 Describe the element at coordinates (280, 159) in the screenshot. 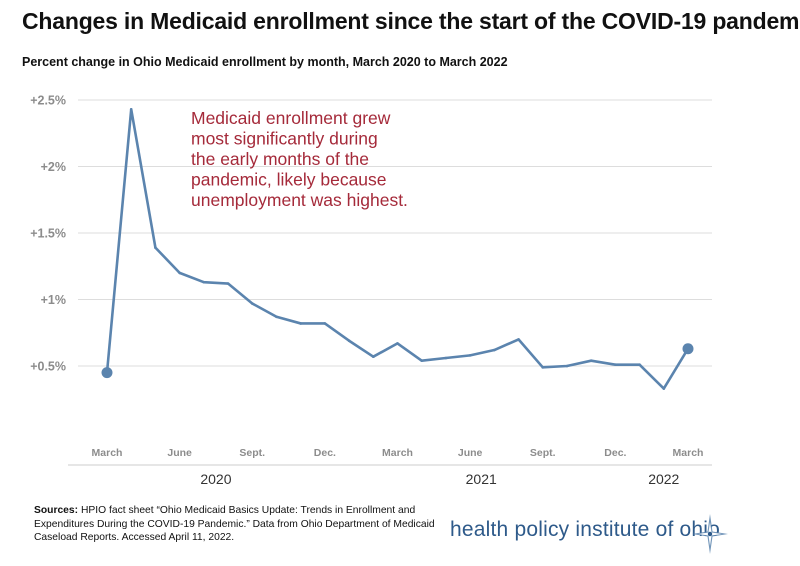

I see `annotation-line: the early months of the` at that location.